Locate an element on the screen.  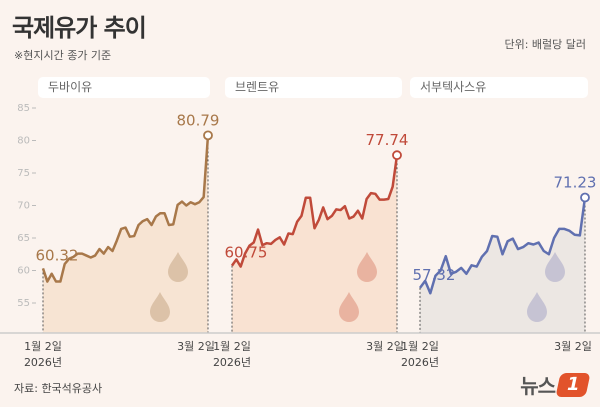
page-title: 국제유가 추이 is located at coordinates (79, 28).